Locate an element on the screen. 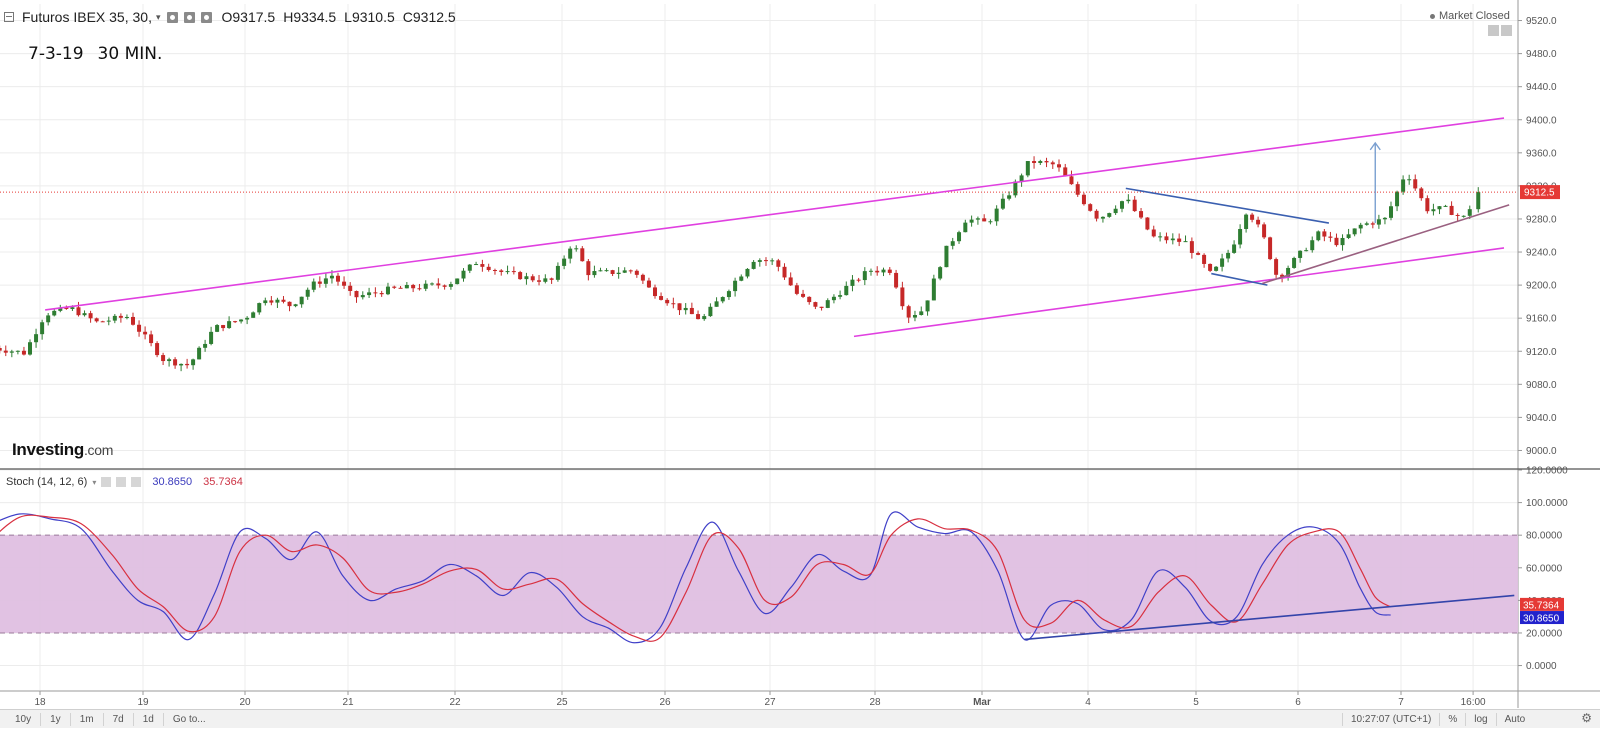 The image size is (1600, 745). gear-icon: ⚙ is located at coordinates (1586, 718).